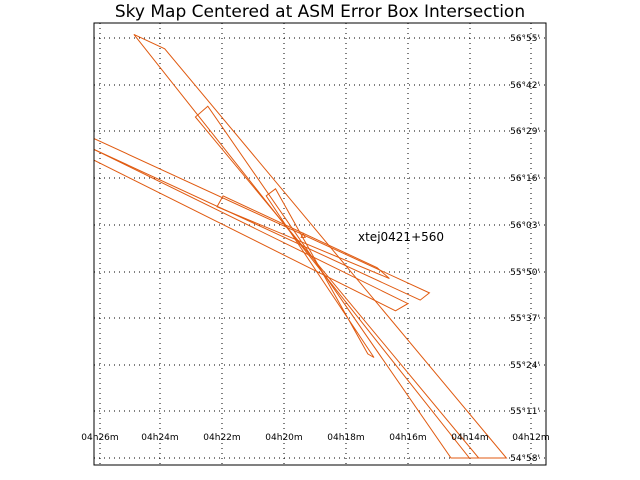  I want to click on x-tick-label: 04h26m, so click(99, 438).